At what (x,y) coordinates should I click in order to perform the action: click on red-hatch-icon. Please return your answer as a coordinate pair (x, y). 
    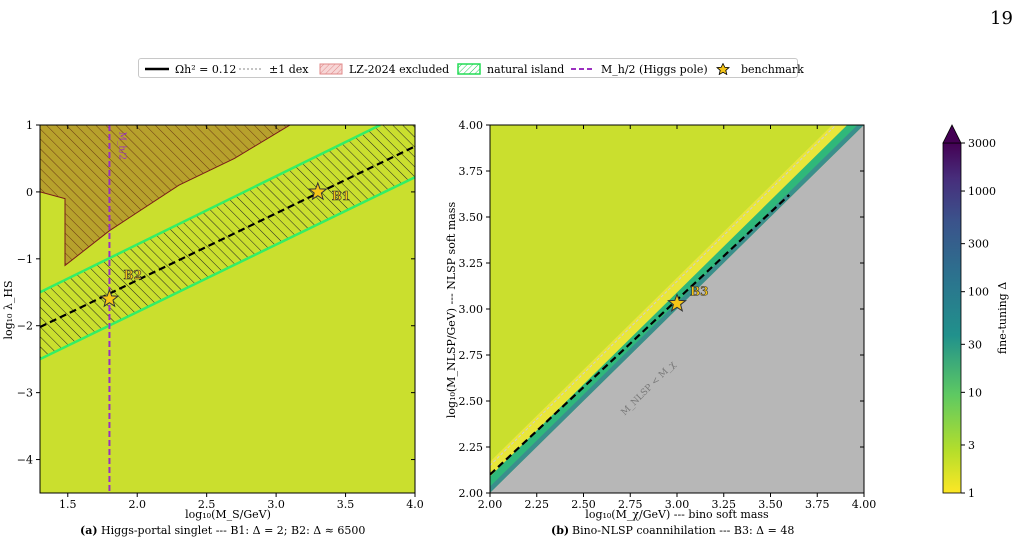
    Looking at the image, I should click on (331, 69).